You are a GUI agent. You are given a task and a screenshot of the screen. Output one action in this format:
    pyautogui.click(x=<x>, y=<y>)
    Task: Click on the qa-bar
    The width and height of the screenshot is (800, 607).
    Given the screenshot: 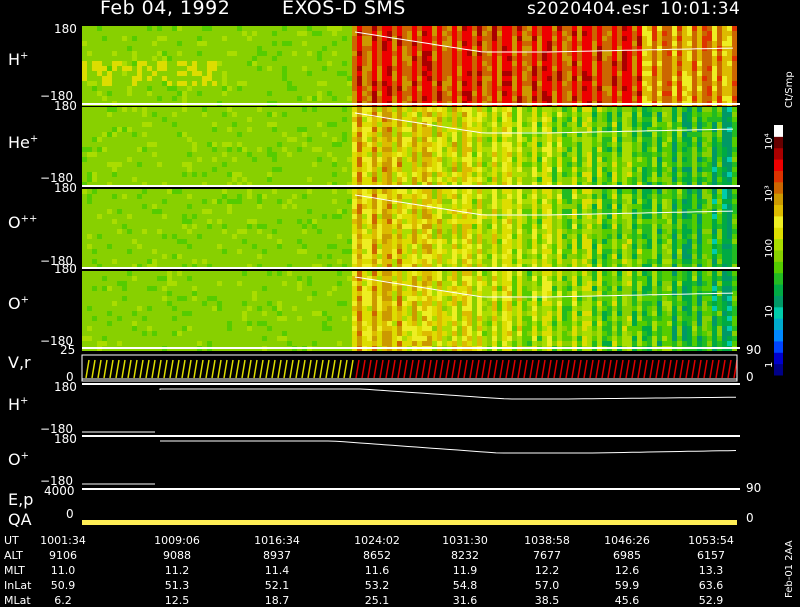 What is the action you would take?
    pyautogui.click(x=409, y=522)
    